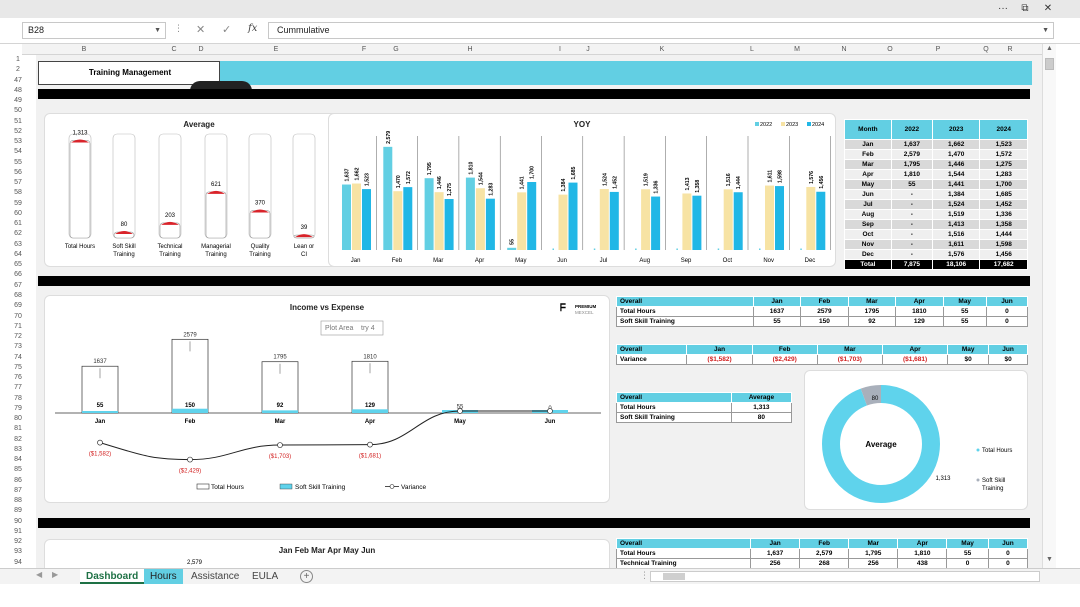 Image resolution: width=1080 pixels, height=607 pixels. I want to click on row-header: 91, so click(18, 531).